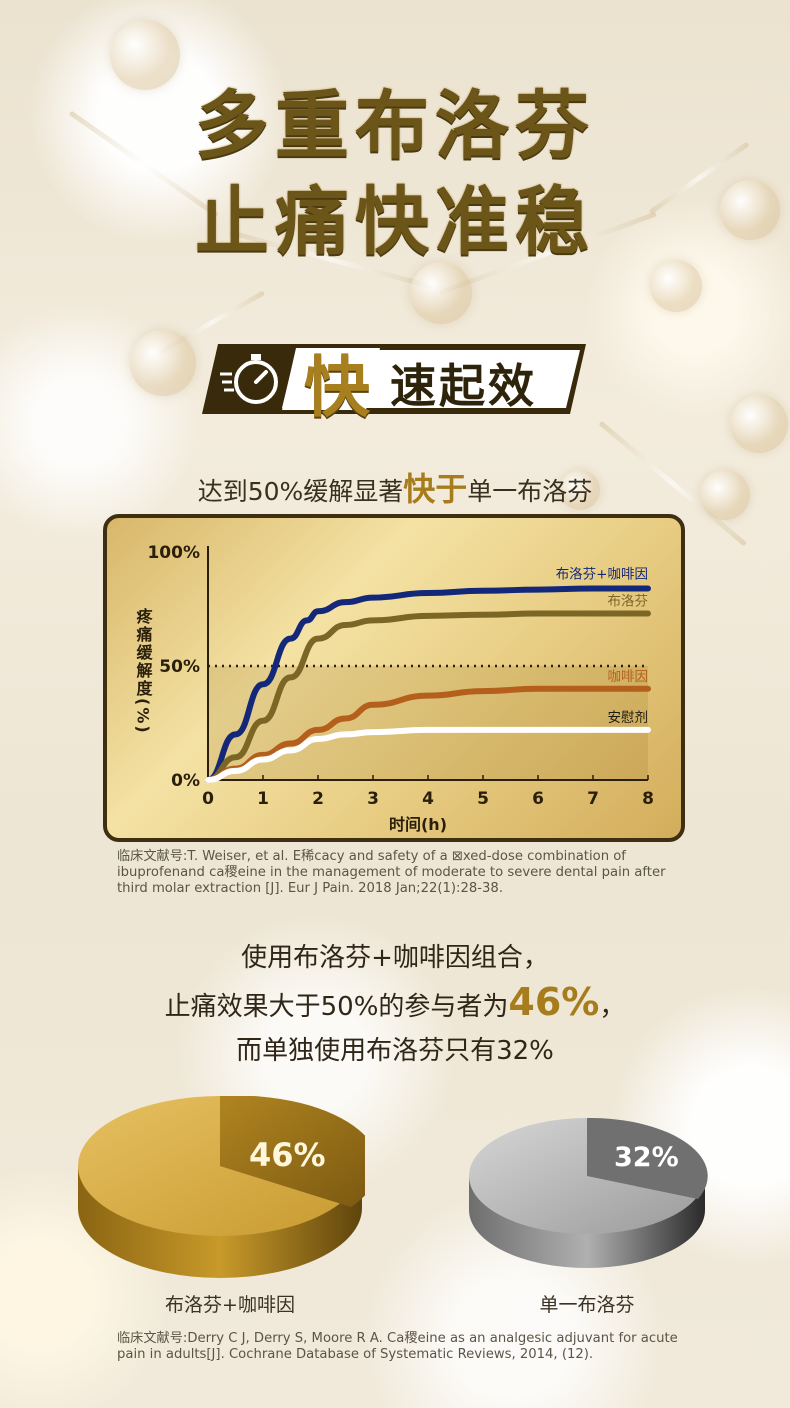 This screenshot has height=1408, width=790. I want to click on x-tick-label: 5, so click(483, 799).